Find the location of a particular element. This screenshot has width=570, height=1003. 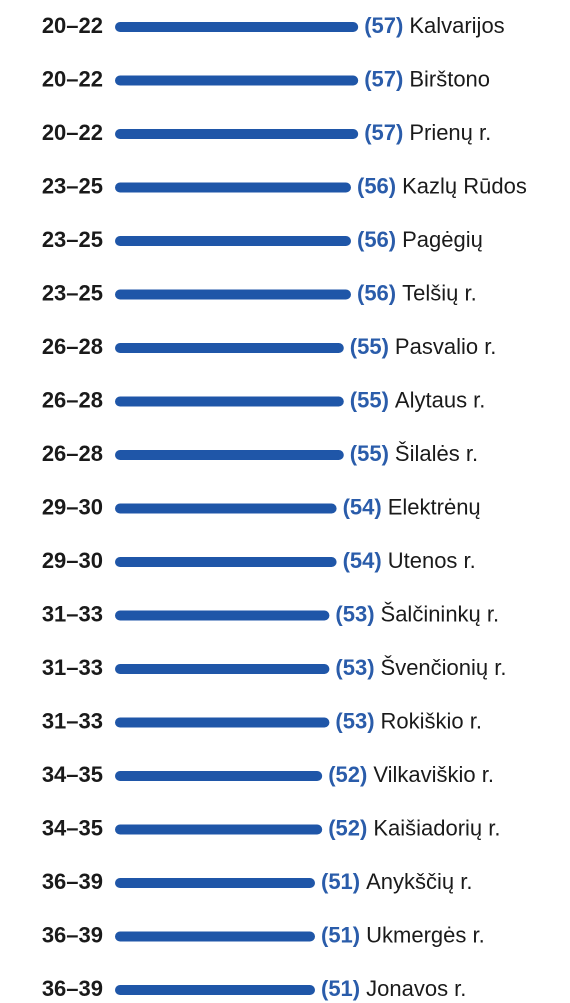

category-label: Anykščių r. is located at coordinates (419, 881).